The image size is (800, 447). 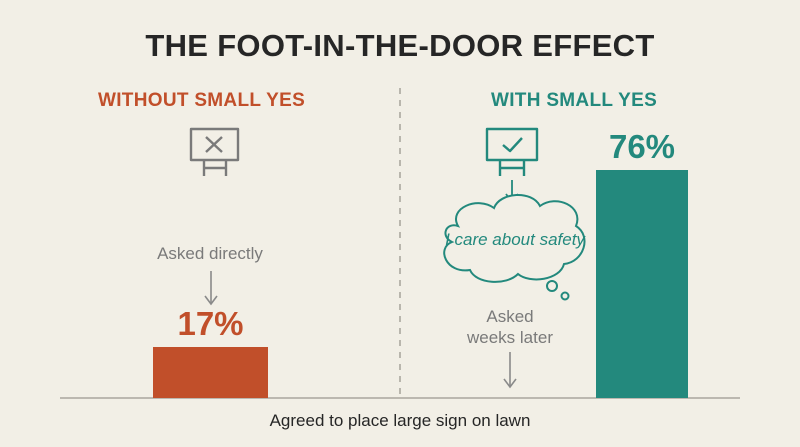 What do you see at coordinates (214, 151) in the screenshot?
I see `sign-rejected-icon` at bounding box center [214, 151].